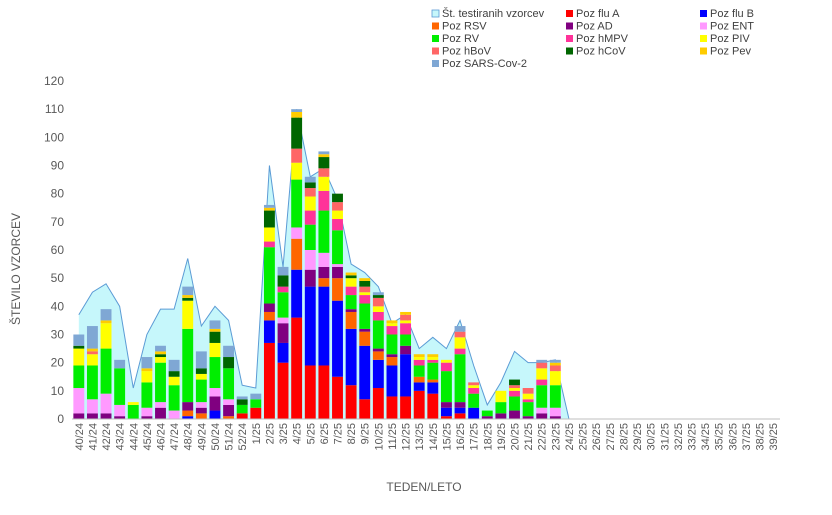 The height and width of the screenshot is (515, 832). I want to click on x-tick-label: 12/25, so click(407, 437).